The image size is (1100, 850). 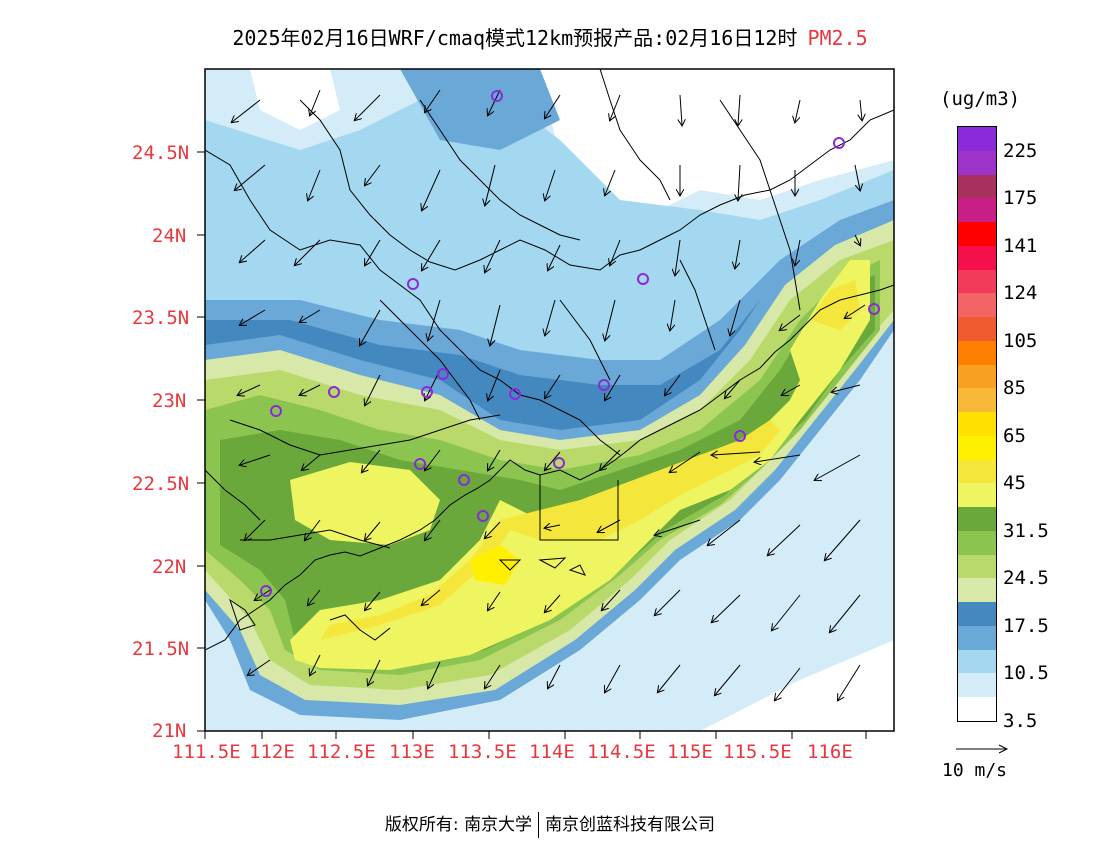 I want to click on y-tick-label: 24.5N, so click(x=161, y=153).